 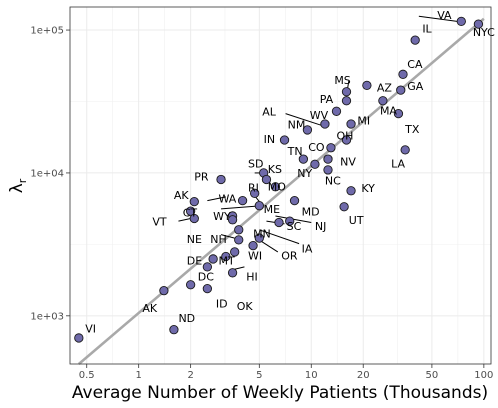 What do you see at coordinates (259, 206) in the screenshot?
I see `data-point-me` at bounding box center [259, 206].